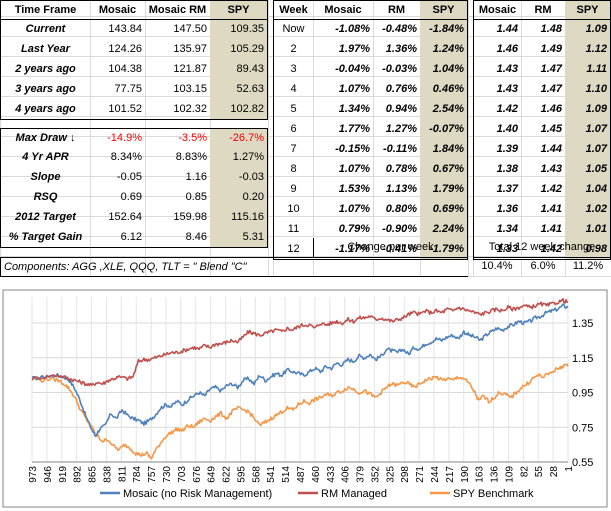  What do you see at coordinates (588, 190) in the screenshot?
I see `ratio-value: 1.04` at bounding box center [588, 190].